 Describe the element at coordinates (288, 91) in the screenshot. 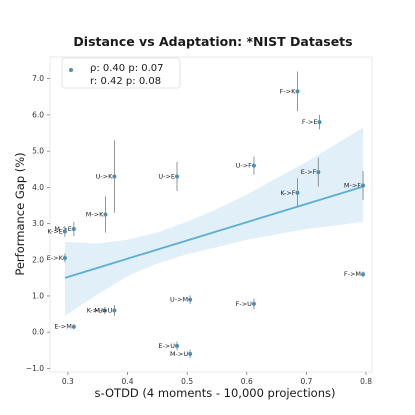

I see `point-label: F->K` at that location.